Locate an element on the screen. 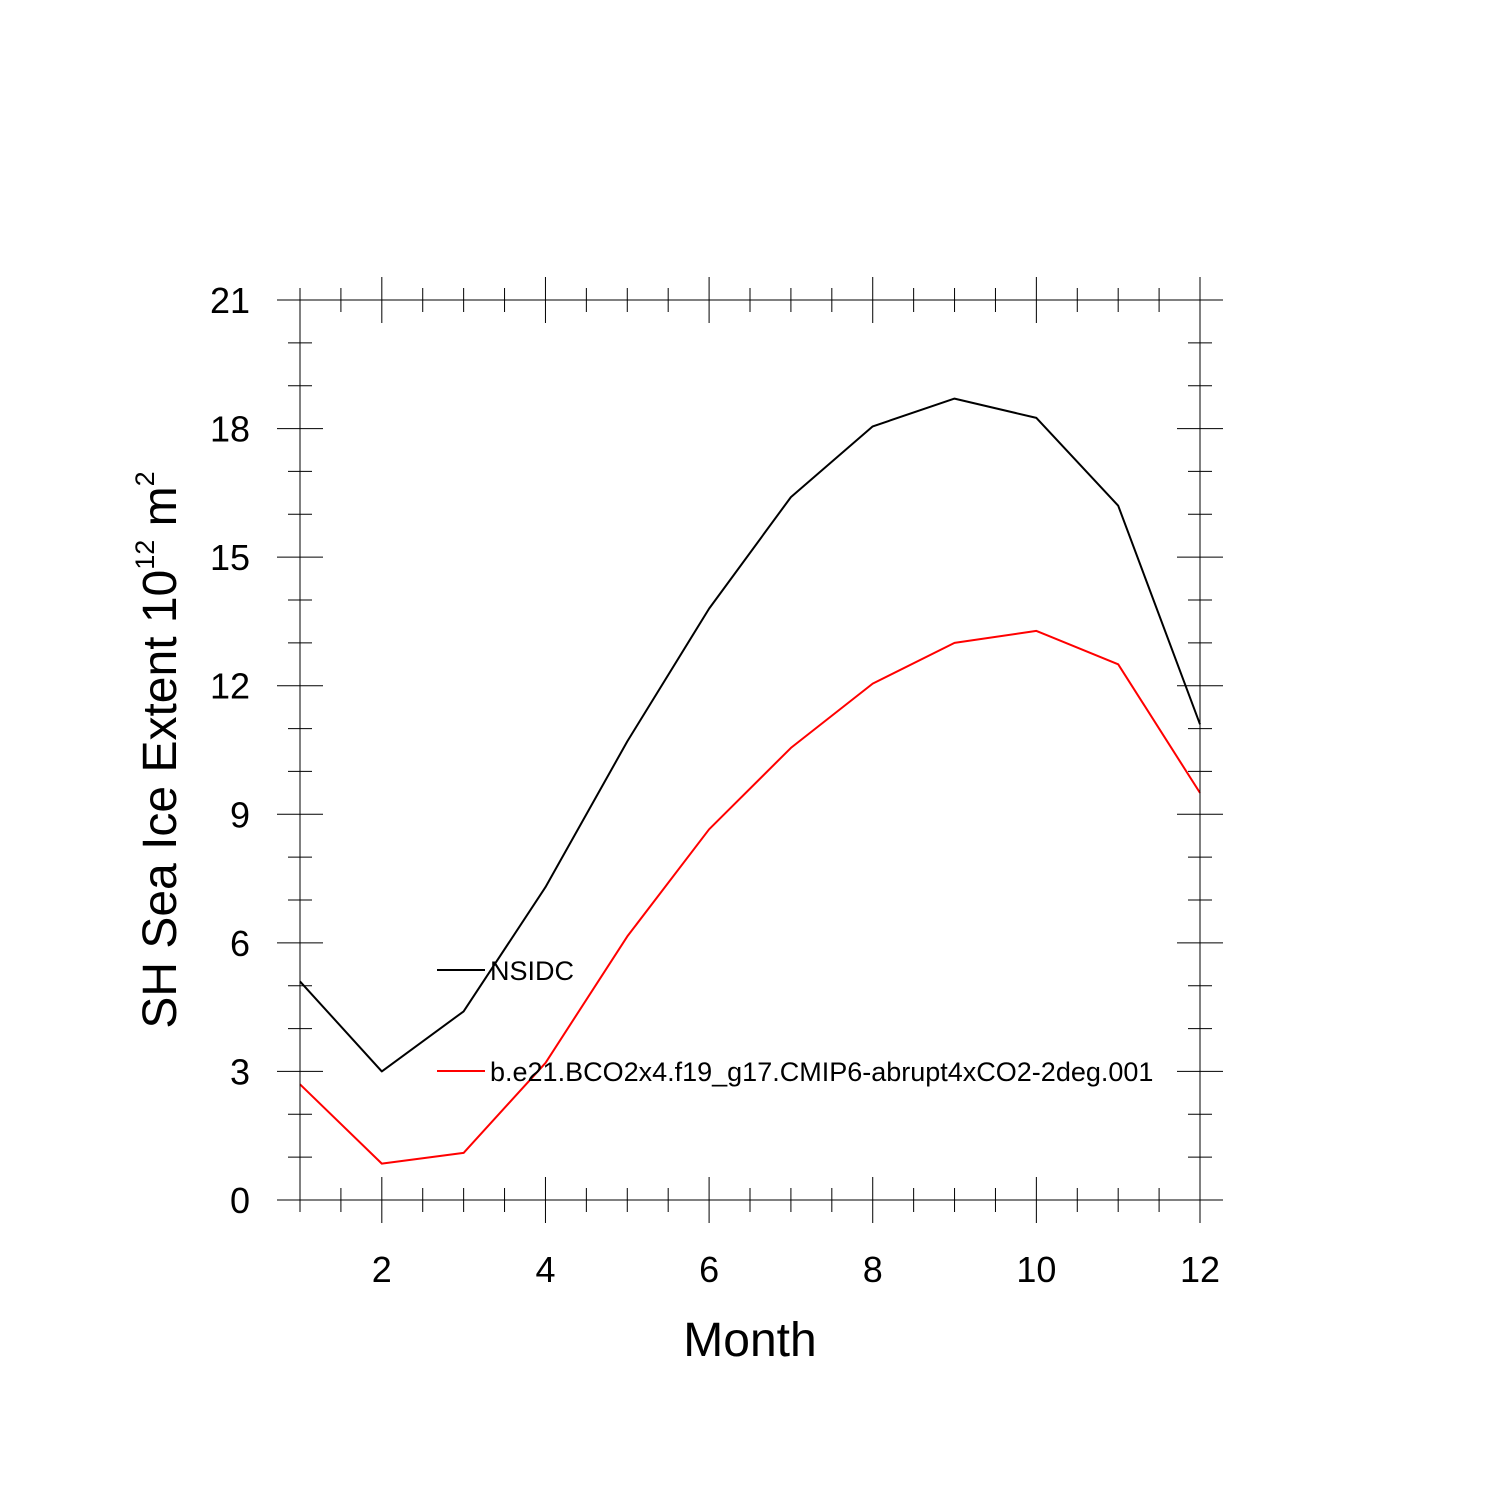  y-tick-label: 18 is located at coordinates (230, 429).